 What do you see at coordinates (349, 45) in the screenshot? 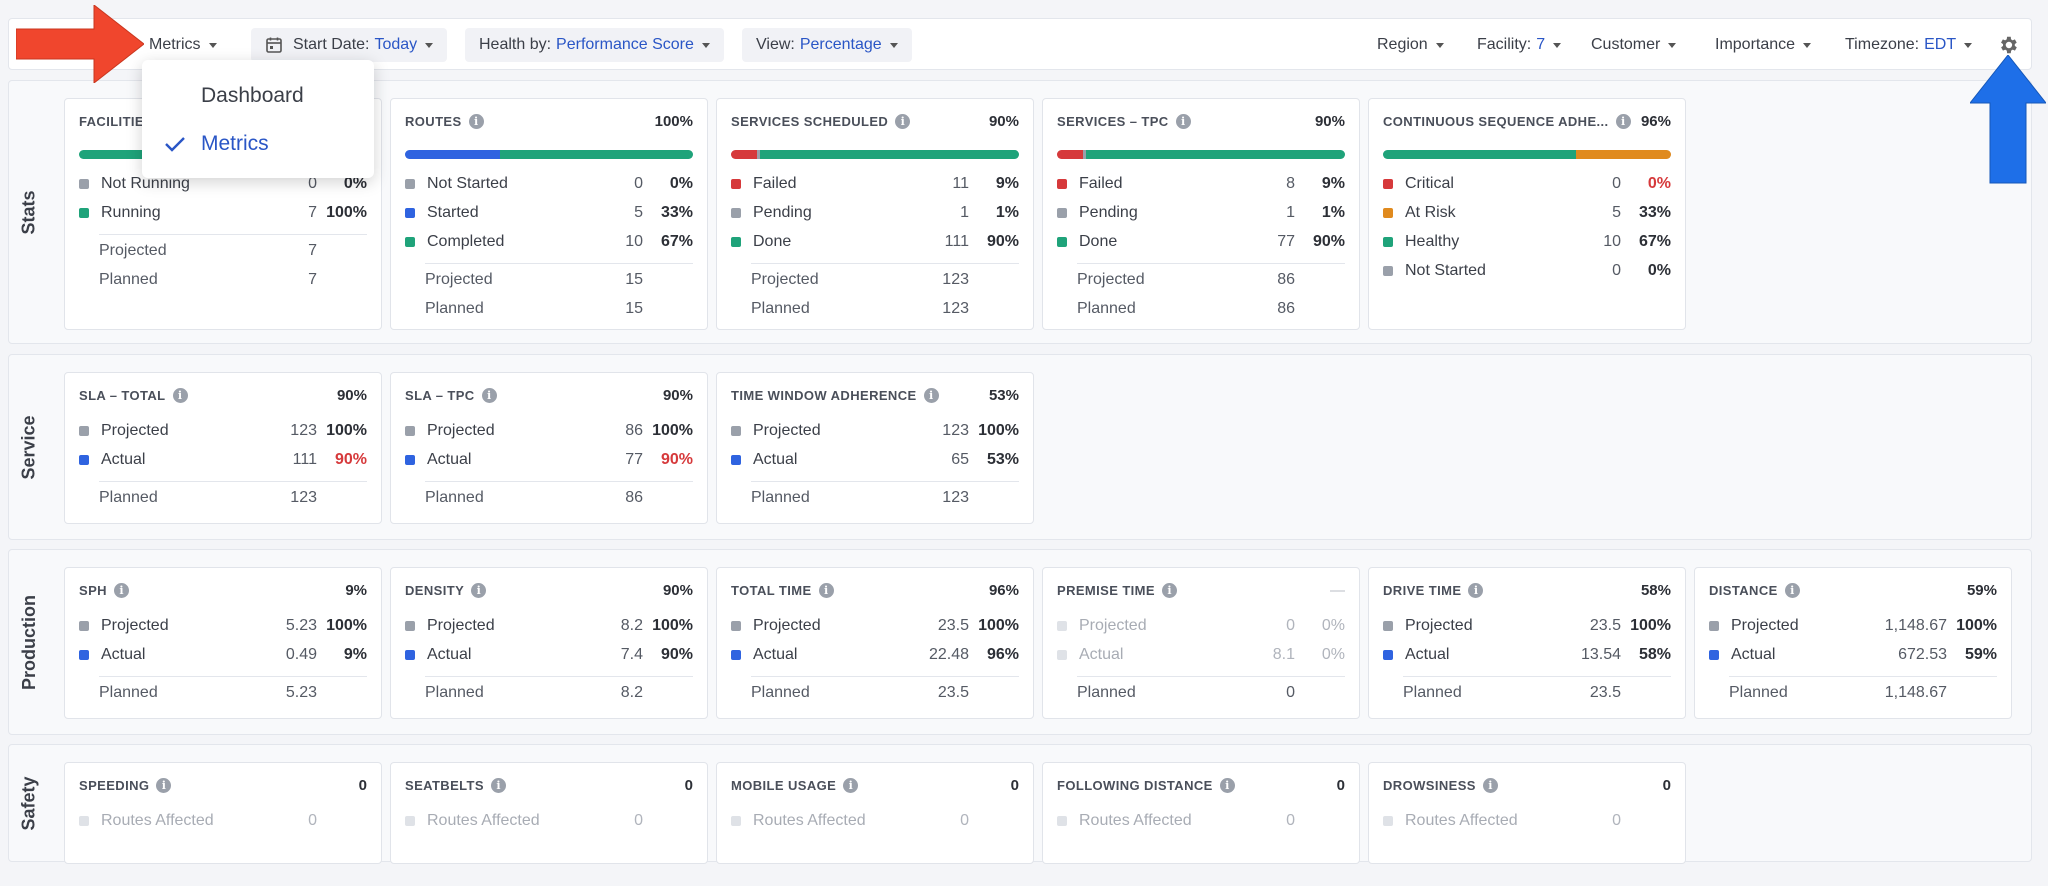
I see `start-date-dropdown: Start Date: Today` at bounding box center [349, 45].